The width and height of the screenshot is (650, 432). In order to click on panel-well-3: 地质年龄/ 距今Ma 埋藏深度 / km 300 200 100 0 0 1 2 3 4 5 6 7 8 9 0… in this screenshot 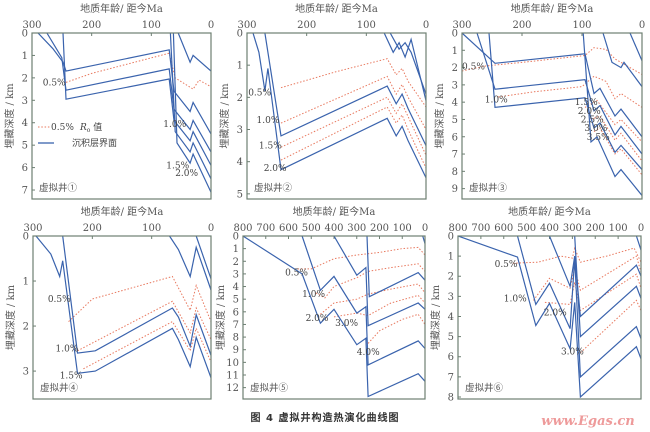, I will do `click(539, 101)`.